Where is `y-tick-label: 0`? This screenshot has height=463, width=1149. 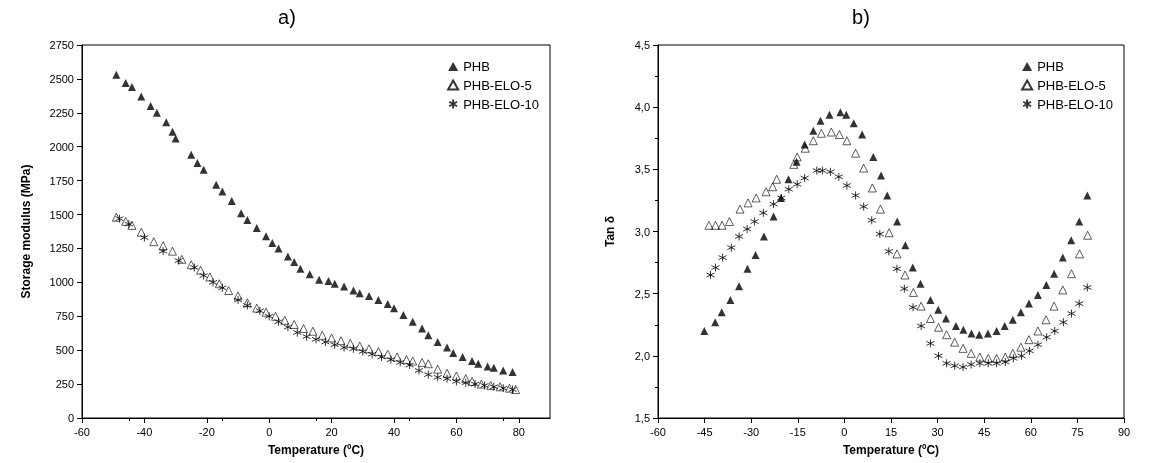 y-tick-label: 0 is located at coordinates (70, 418).